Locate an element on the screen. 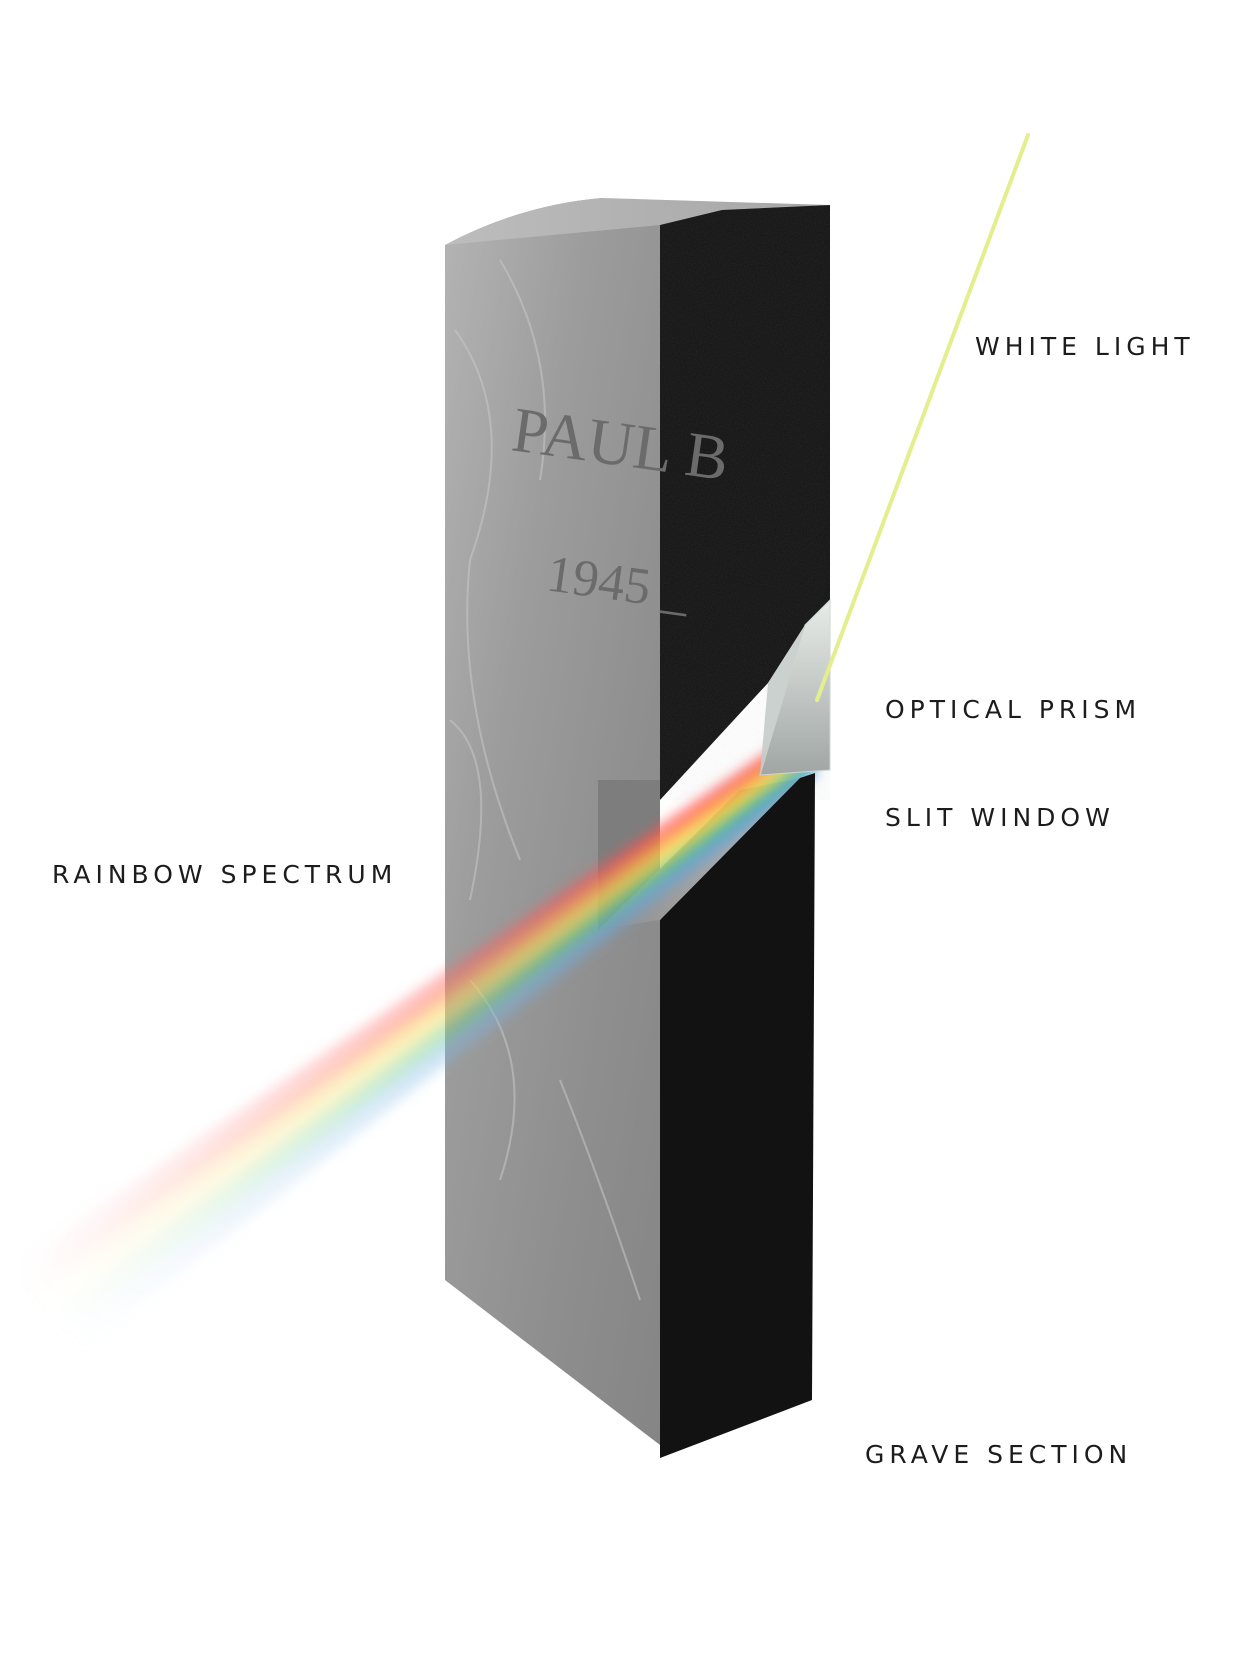  white-light-beam is located at coordinates (922, 417).